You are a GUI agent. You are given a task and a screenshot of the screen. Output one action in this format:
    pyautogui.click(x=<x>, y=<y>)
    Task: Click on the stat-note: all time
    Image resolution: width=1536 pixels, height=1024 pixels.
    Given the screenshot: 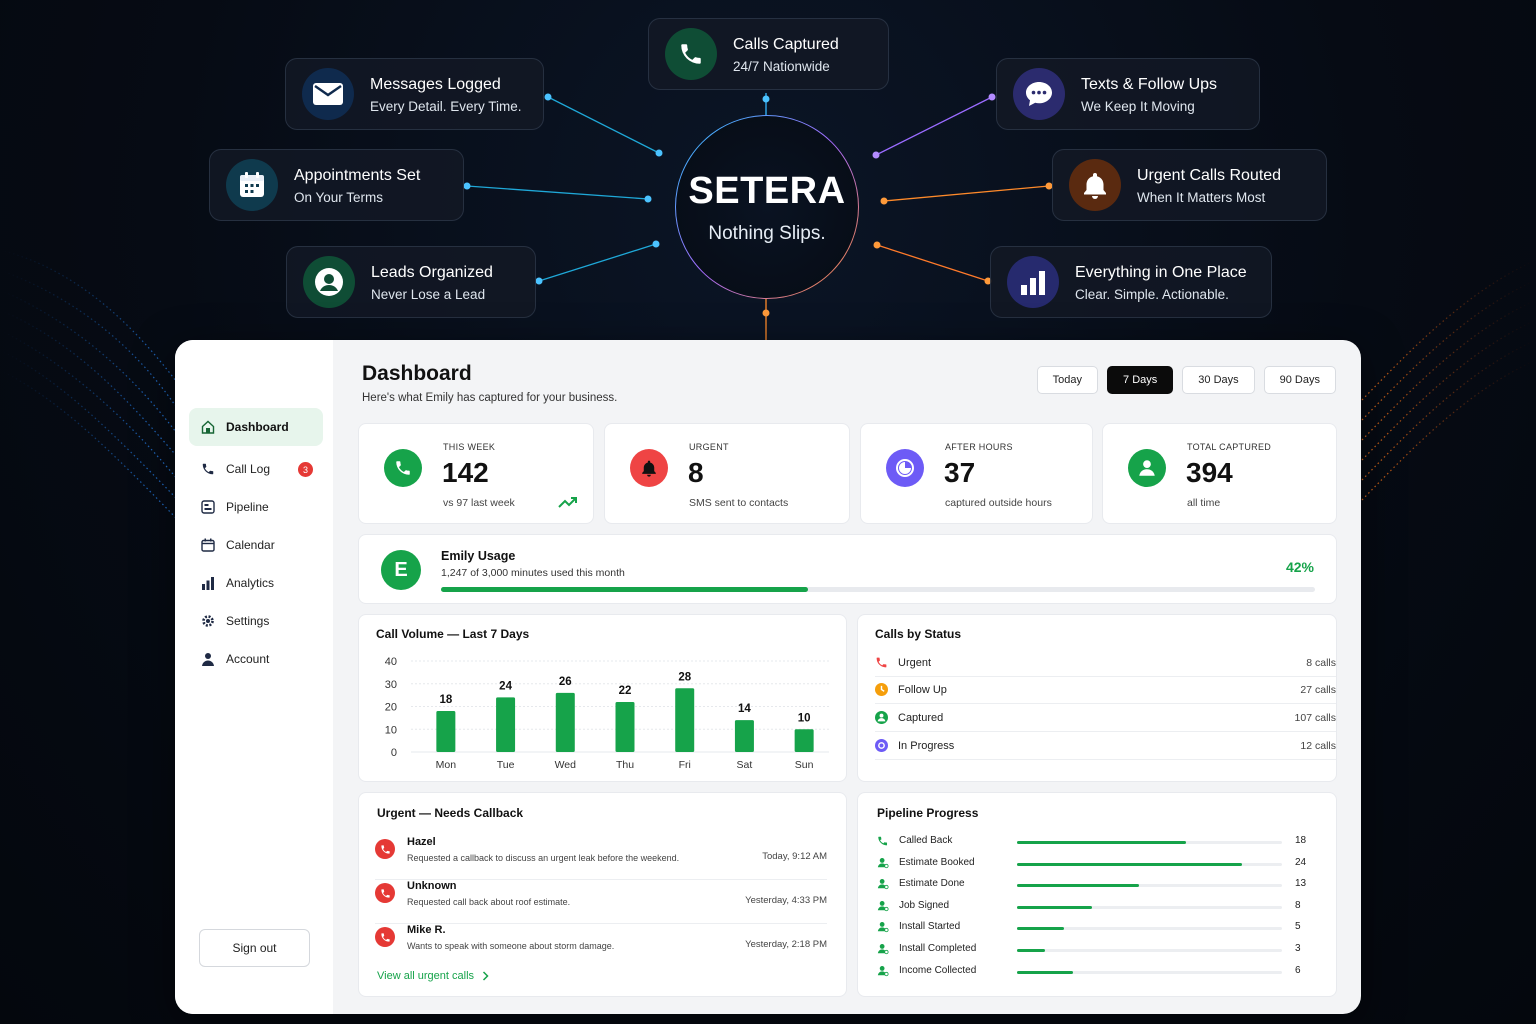 What is the action you would take?
    pyautogui.click(x=1204, y=503)
    